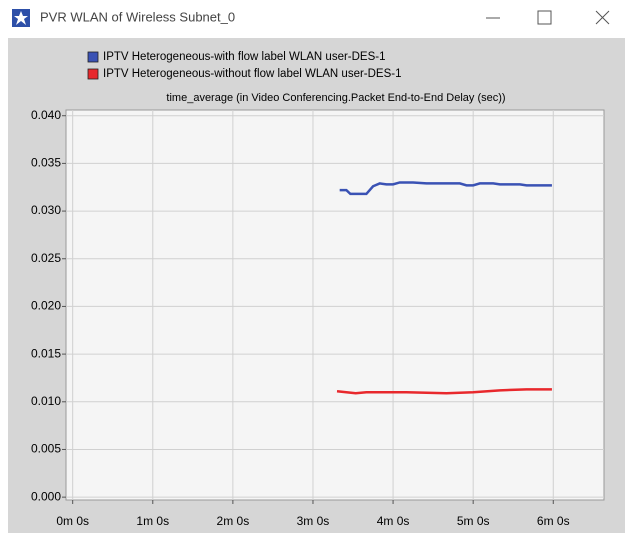 The height and width of the screenshot is (538, 625). I want to click on y-tick-label: 0.015, so click(46, 353).